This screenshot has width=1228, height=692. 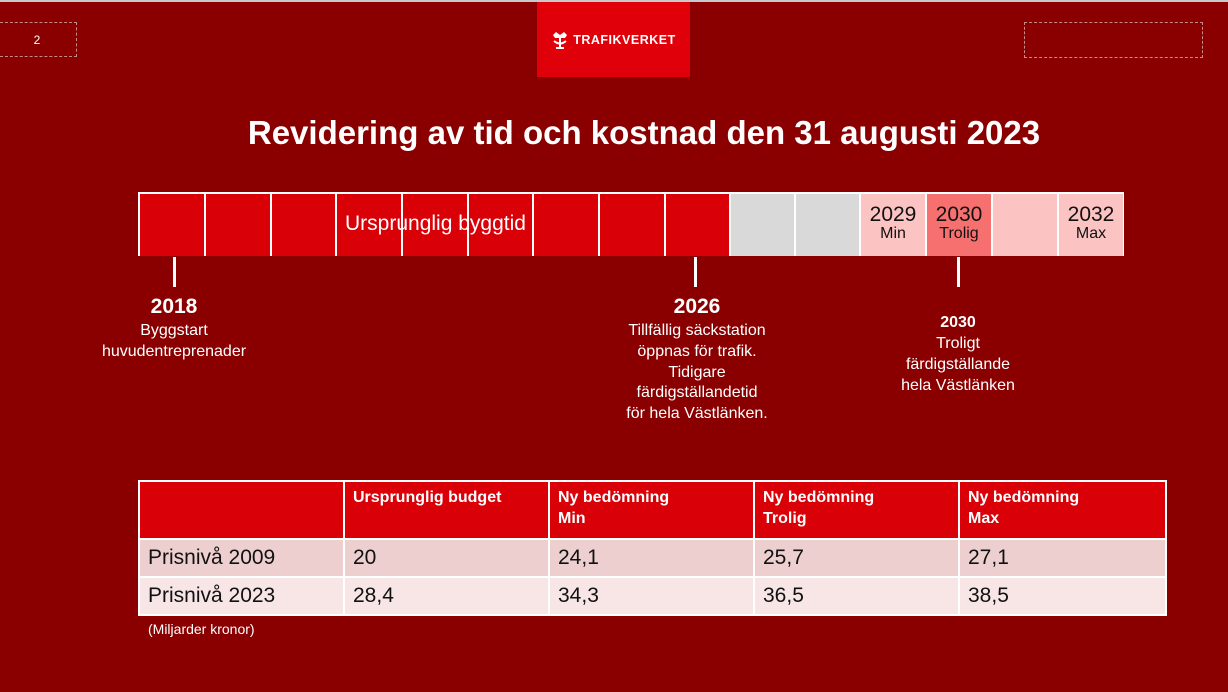 I want to click on table-header-cell, so click(x=241, y=510).